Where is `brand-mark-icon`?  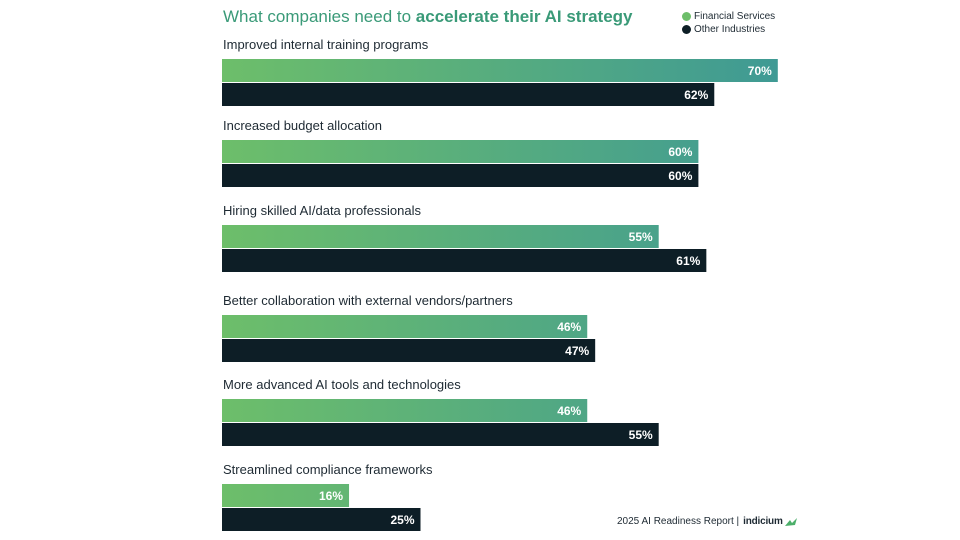 brand-mark-icon is located at coordinates (790, 521).